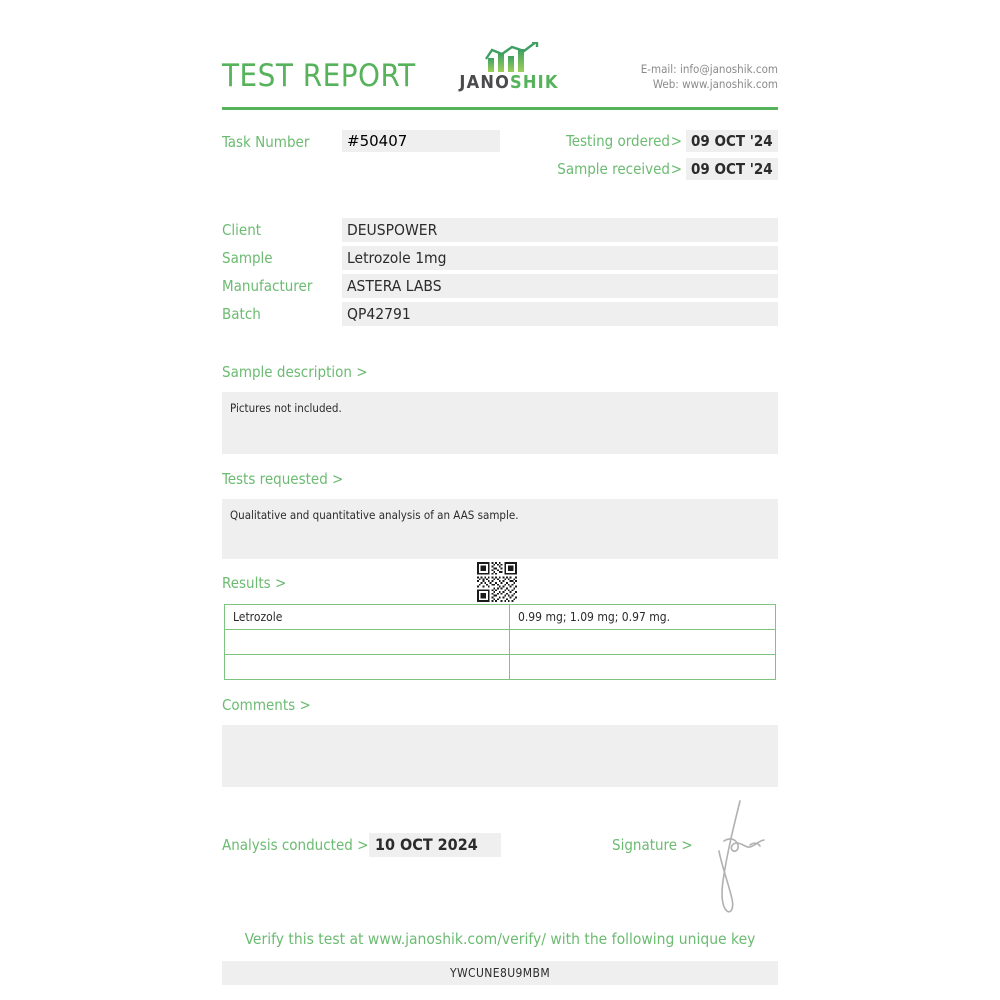  What do you see at coordinates (560, 286) in the screenshot?
I see `info-value-manufacturer: ASTERA LABS` at bounding box center [560, 286].